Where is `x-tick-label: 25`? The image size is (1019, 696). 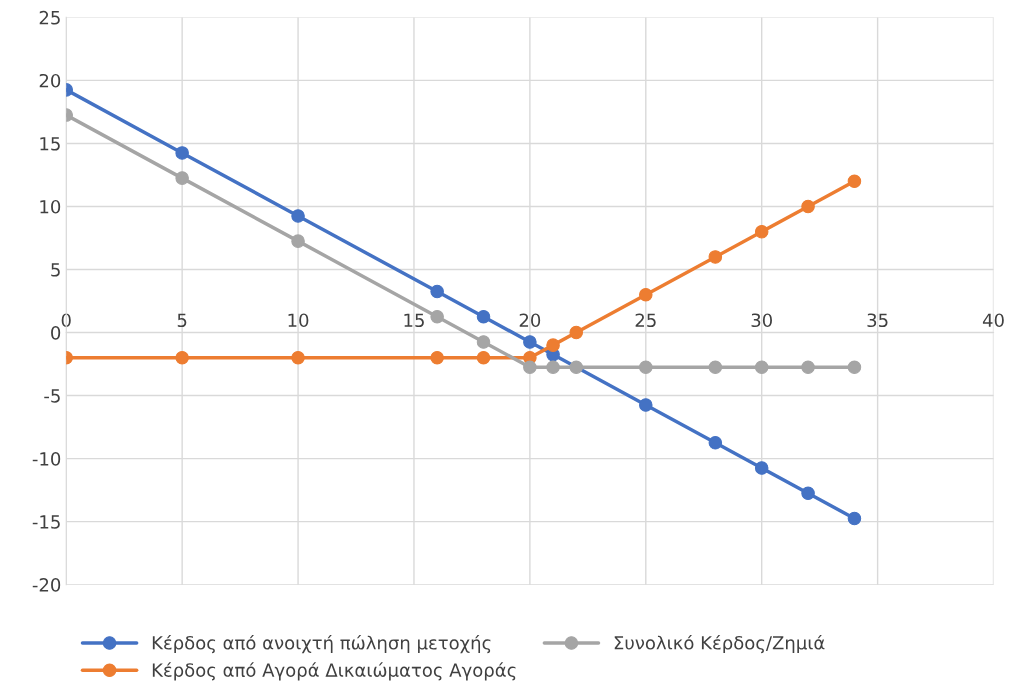
x-tick-label: 25 is located at coordinates (645, 320).